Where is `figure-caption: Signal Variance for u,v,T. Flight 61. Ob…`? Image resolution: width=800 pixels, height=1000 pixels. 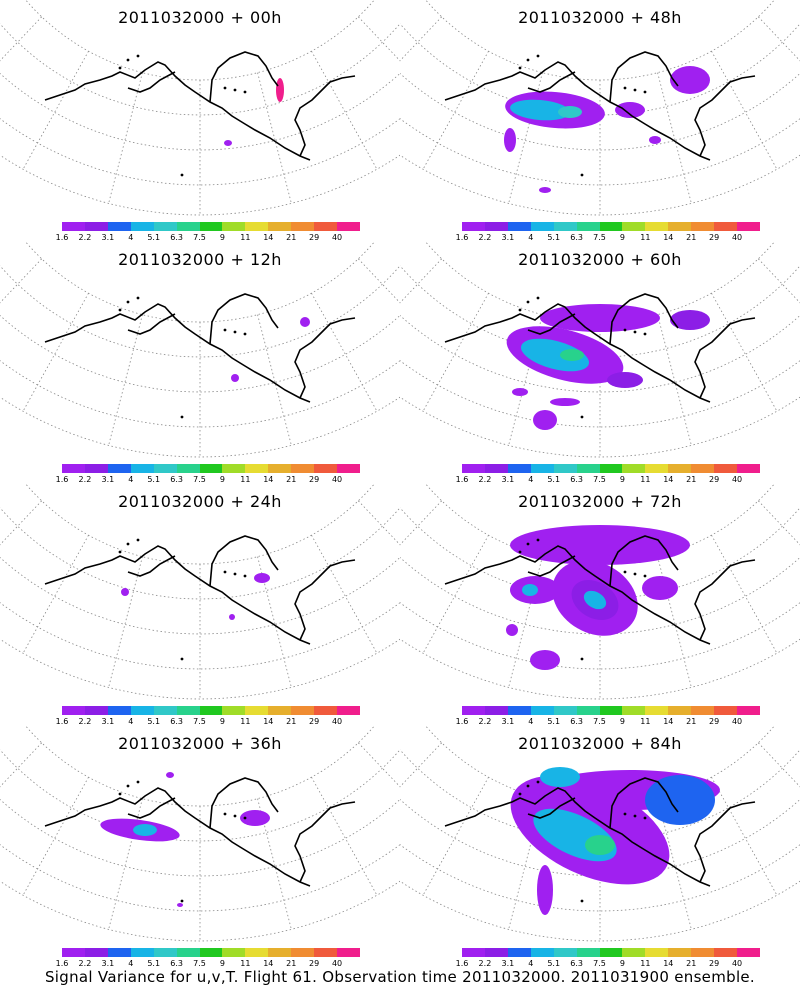 figure-caption: Signal Variance for u,v,T. Flight 61. Ob… is located at coordinates (400, 977).